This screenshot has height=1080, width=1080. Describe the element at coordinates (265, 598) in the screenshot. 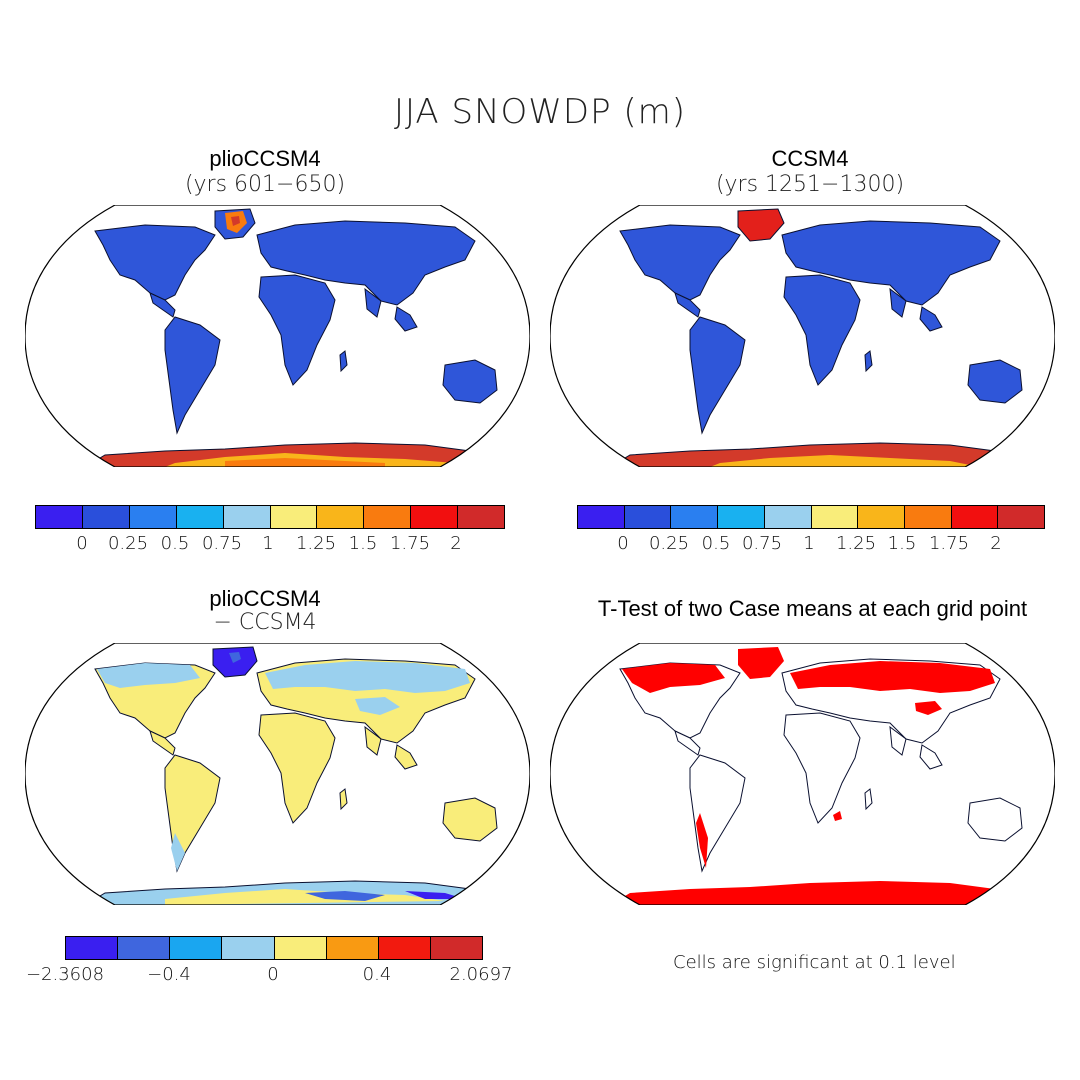

I see `panel3-title: plioCCSM4` at that location.